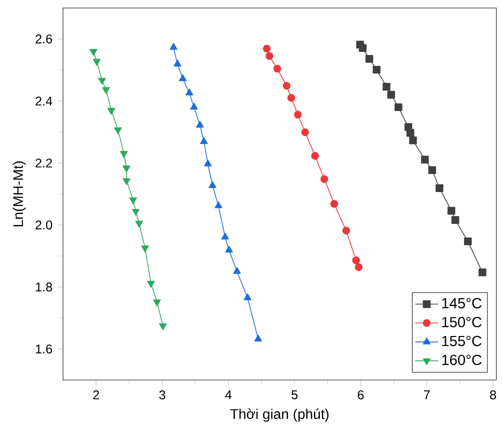  What do you see at coordinates (44, 39) in the screenshot?
I see `y-tick-label: 2.6` at bounding box center [44, 39].